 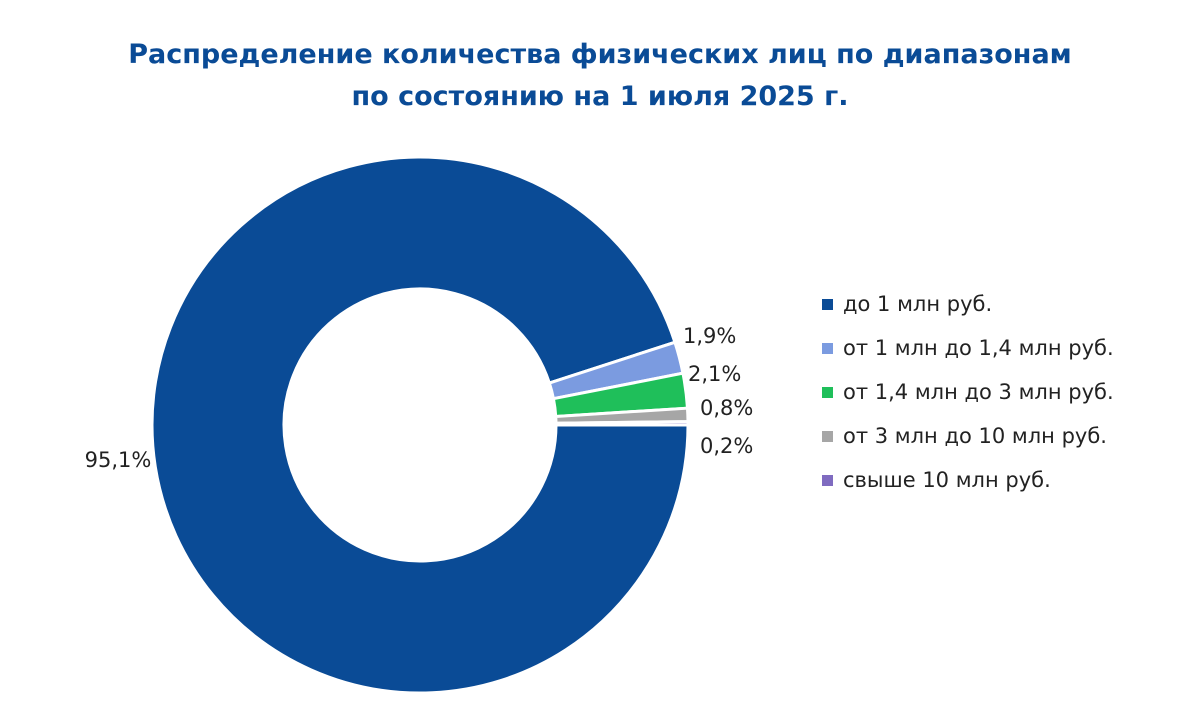 What do you see at coordinates (118, 460) in the screenshot?
I see `slice-value-label: 95,1%` at bounding box center [118, 460].